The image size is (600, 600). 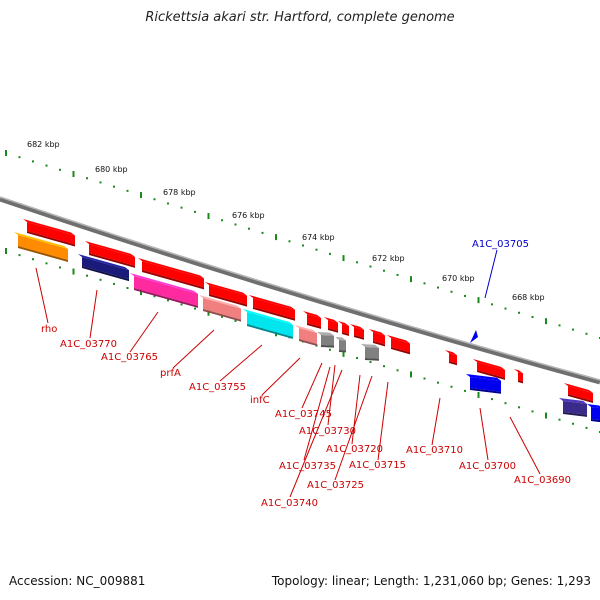 I want to click on gene-label: prfA, so click(x=170, y=373).